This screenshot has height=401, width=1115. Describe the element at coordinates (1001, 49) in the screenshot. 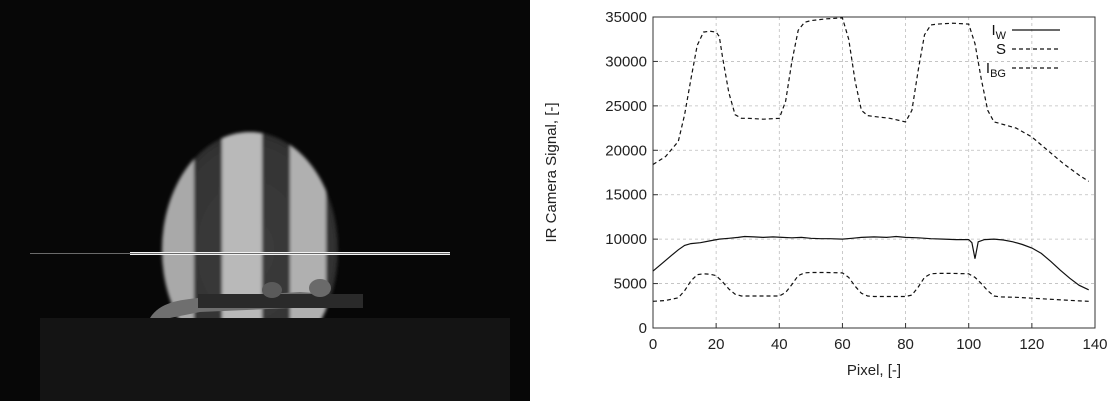

I see `legend-s-label: S` at that location.